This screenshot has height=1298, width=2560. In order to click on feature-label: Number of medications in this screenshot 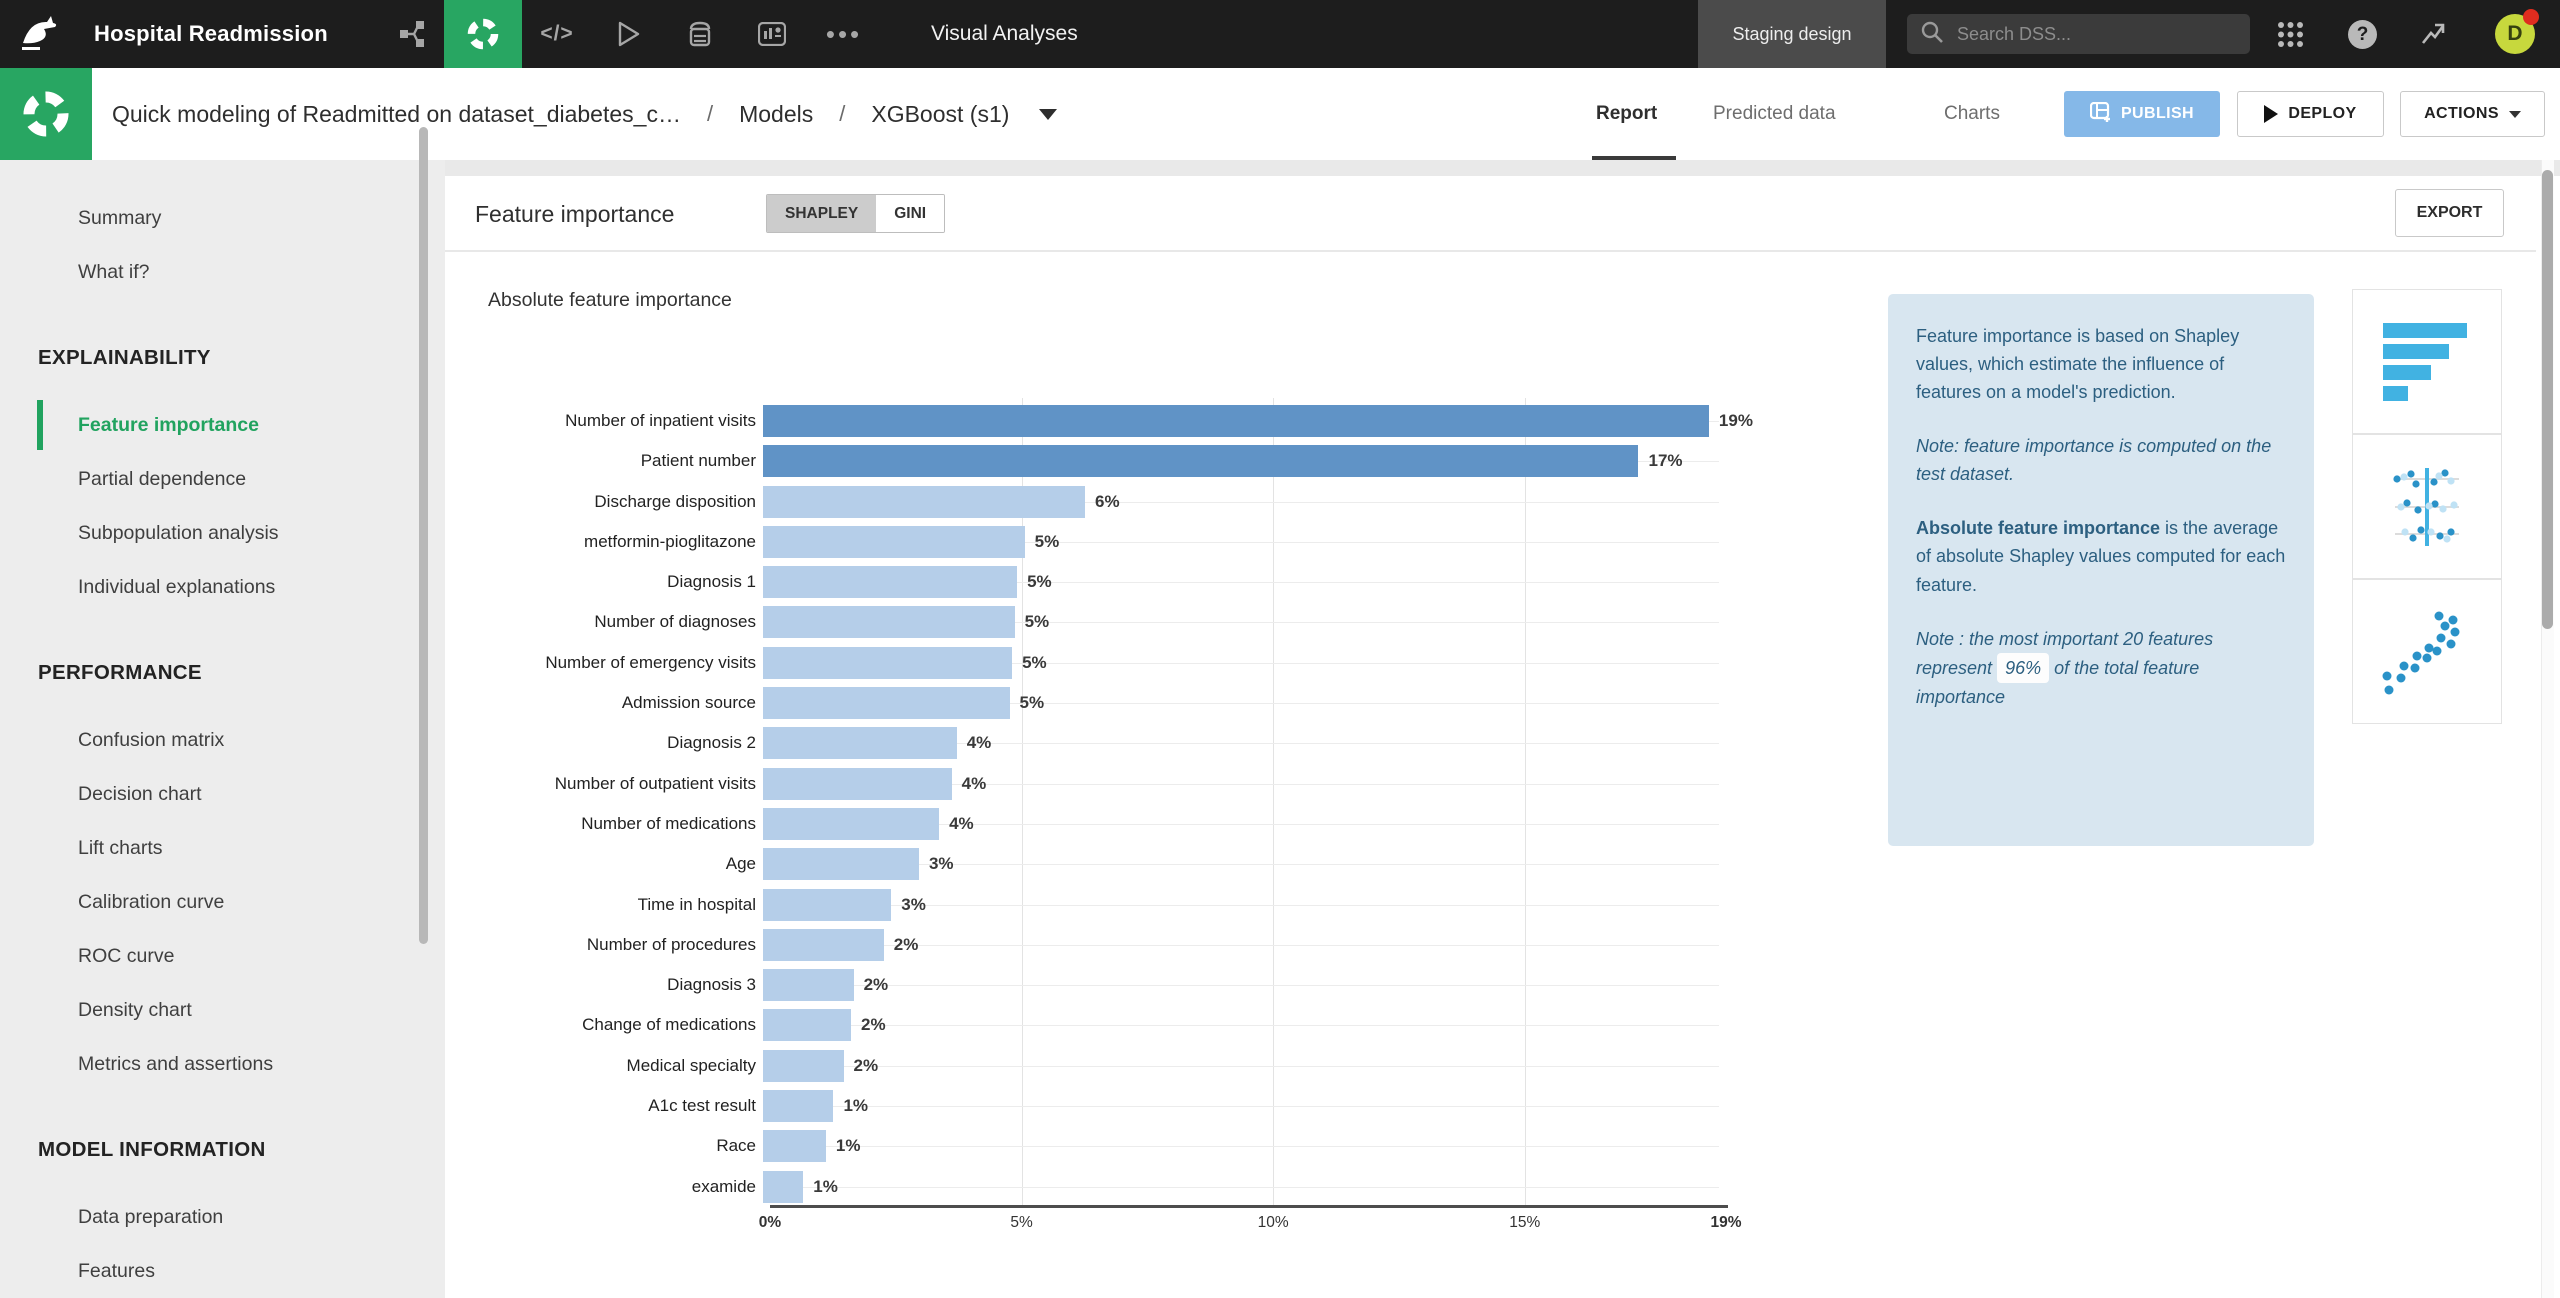, I will do `click(668, 823)`.